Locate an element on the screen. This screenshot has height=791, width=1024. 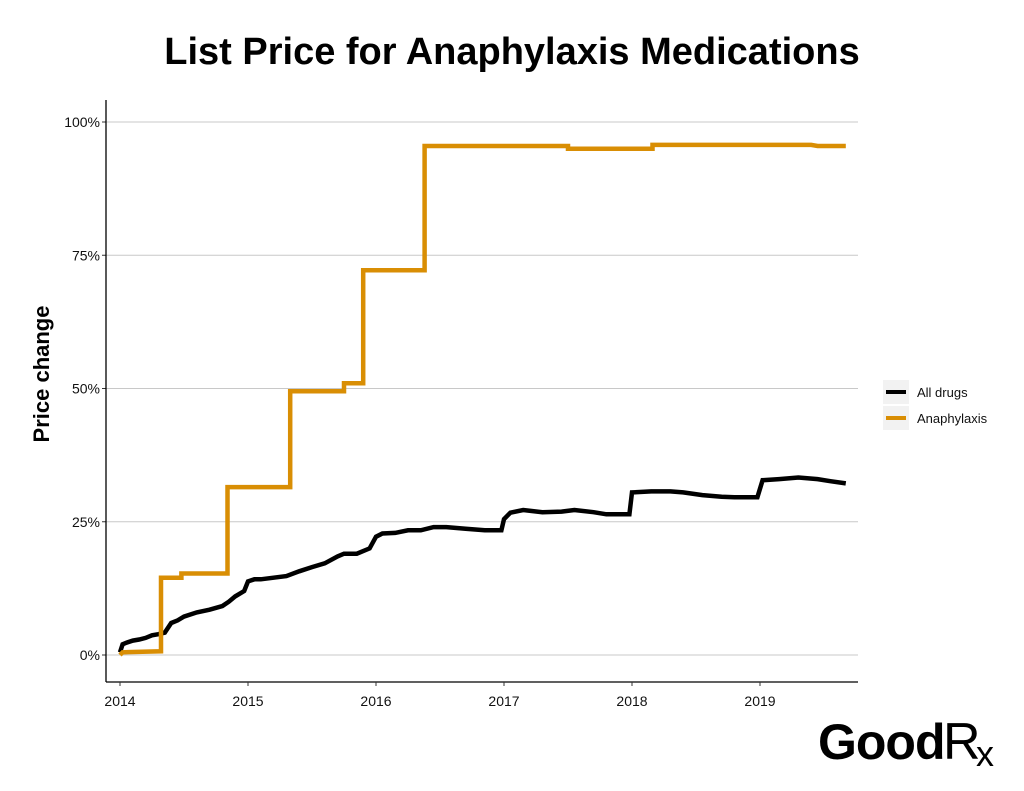
chart-title: List Price for Anaphylaxis Medications is located at coordinates (511, 52).